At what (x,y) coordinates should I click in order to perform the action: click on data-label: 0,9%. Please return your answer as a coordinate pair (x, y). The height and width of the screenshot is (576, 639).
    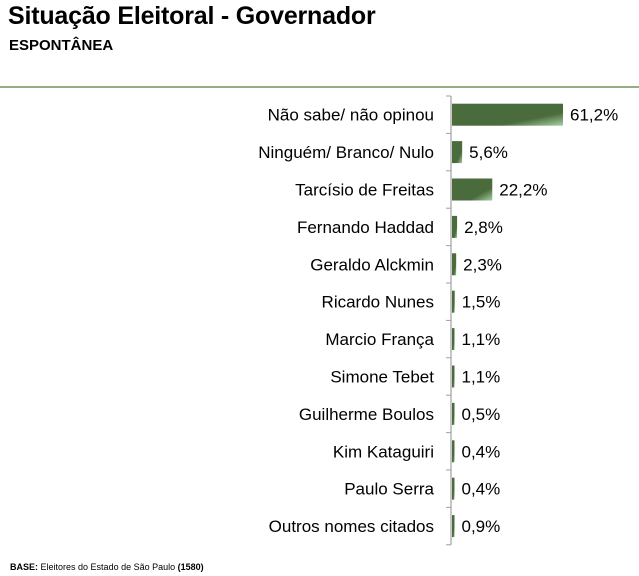
    Looking at the image, I should click on (481, 526).